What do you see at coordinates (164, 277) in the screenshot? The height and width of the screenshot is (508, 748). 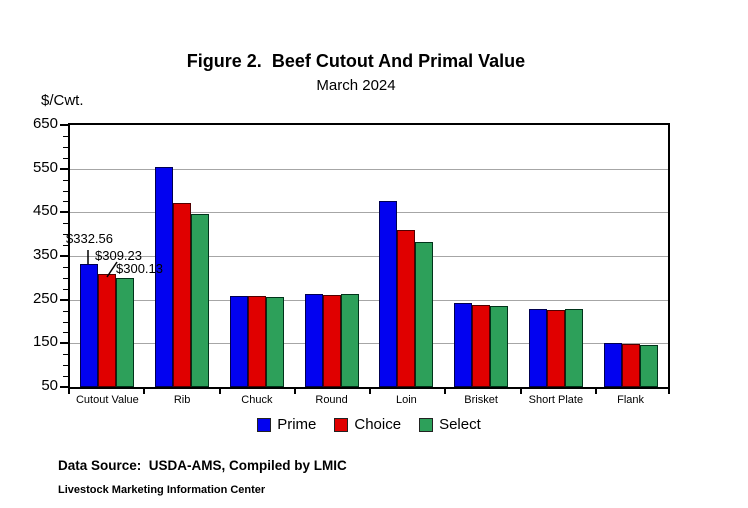 I see `bar-prime-rib` at bounding box center [164, 277].